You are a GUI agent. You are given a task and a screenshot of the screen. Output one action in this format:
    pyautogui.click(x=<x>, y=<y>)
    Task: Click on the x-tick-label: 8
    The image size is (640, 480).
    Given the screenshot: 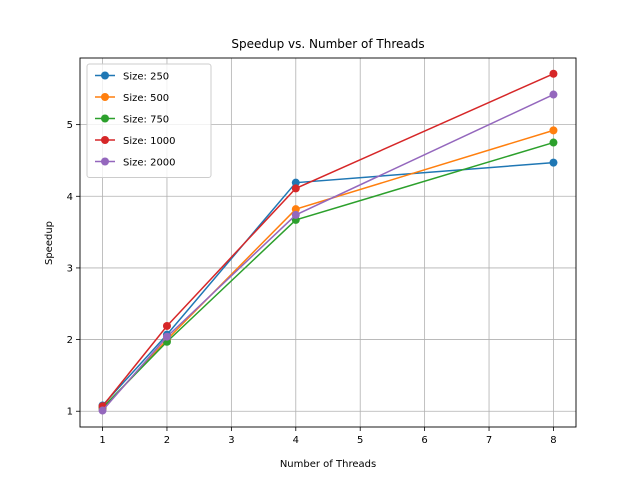 What is the action you would take?
    pyautogui.click(x=553, y=440)
    